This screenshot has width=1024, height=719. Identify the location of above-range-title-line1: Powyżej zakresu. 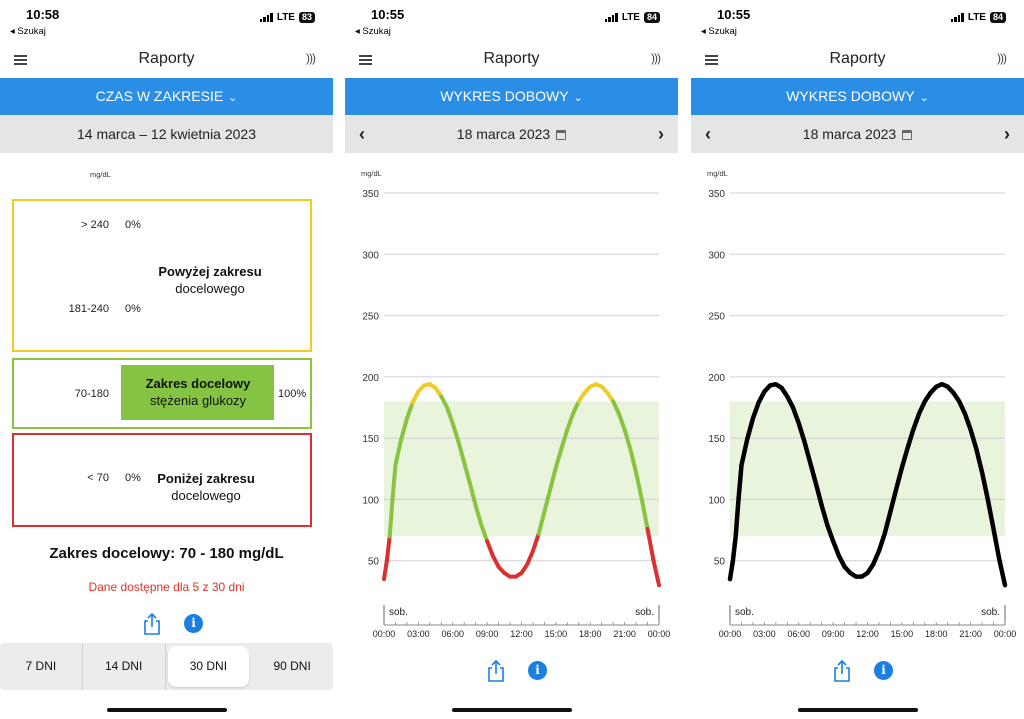
(210, 271).